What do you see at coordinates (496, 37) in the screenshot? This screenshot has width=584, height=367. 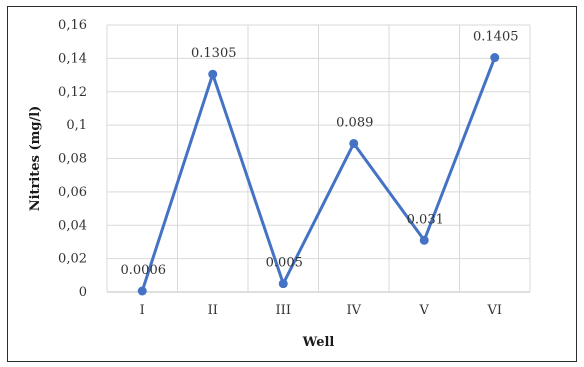 I see `data-label: 0.1405` at bounding box center [496, 37].